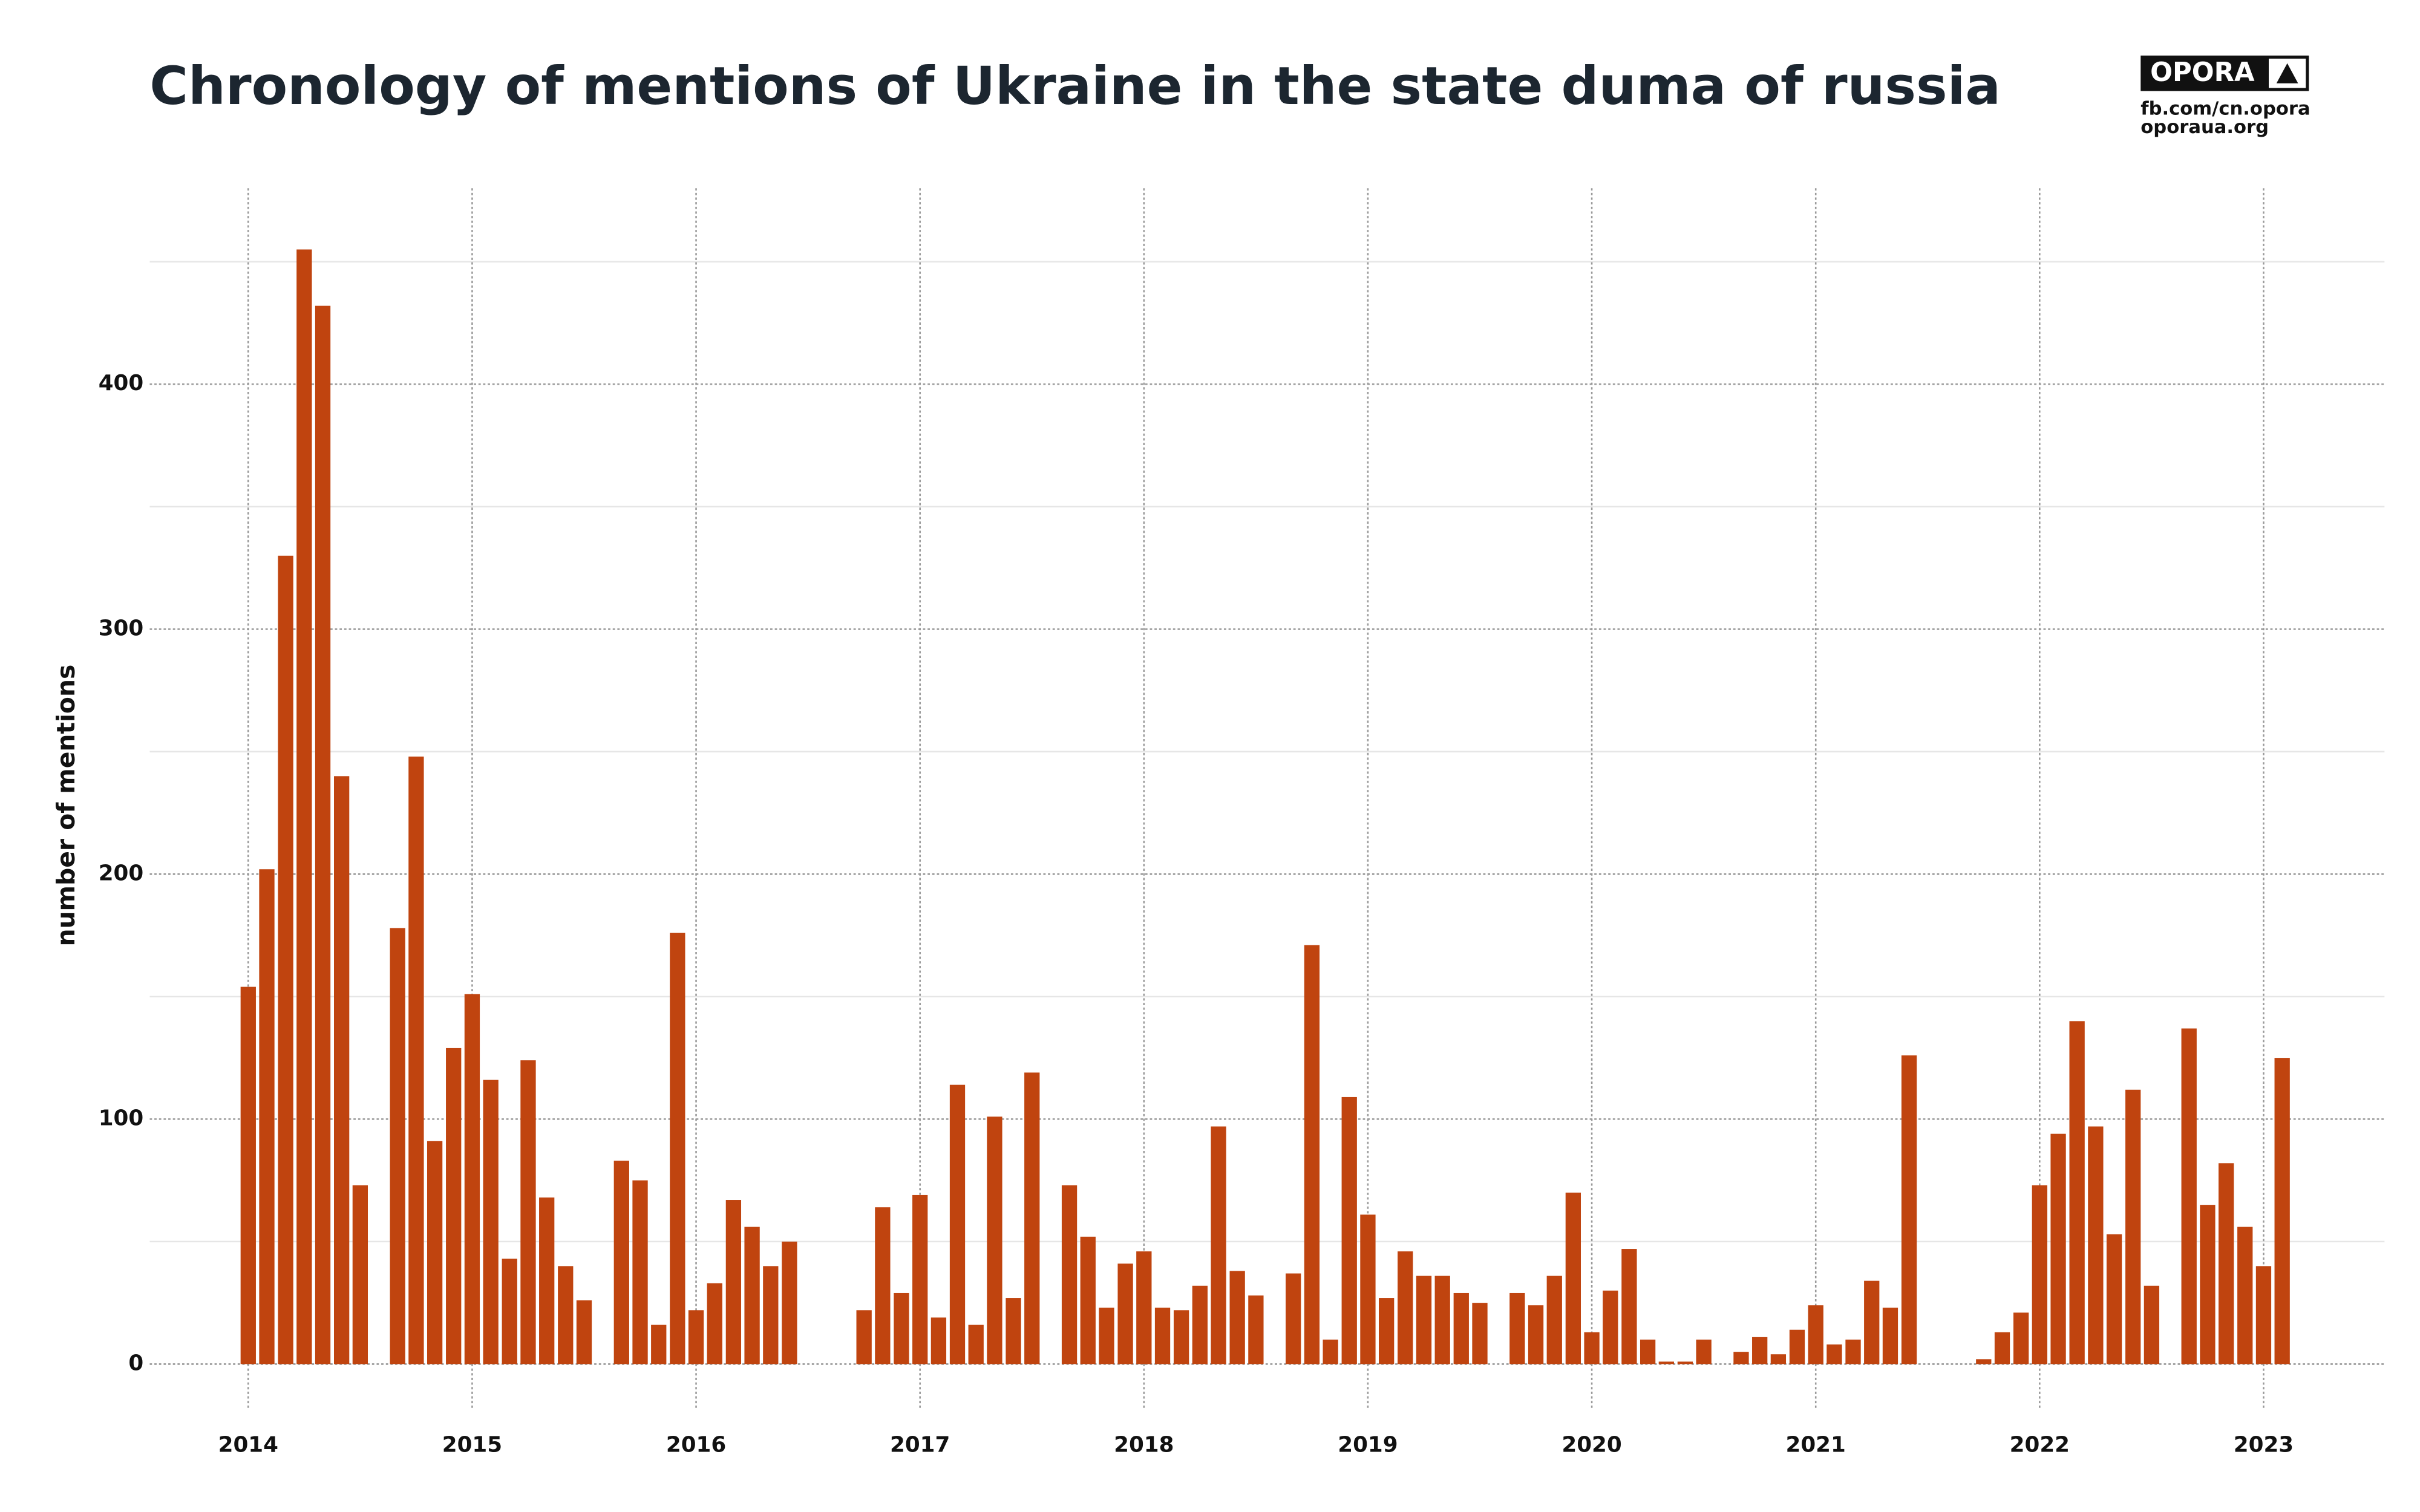  Describe the element at coordinates (1591, 1445) in the screenshot. I see `x-tick-label: 2020` at that location.